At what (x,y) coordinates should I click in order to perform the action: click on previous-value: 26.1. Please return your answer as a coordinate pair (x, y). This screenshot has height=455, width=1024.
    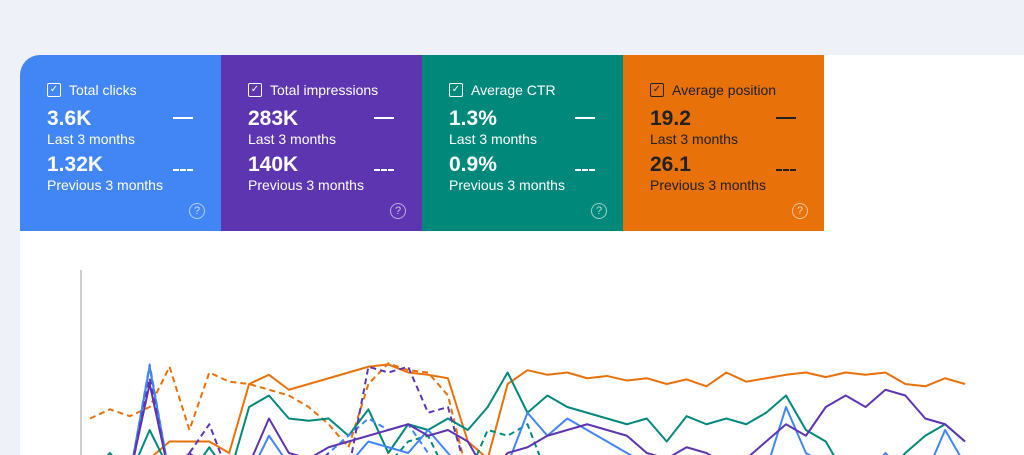
    Looking at the image, I should click on (737, 165).